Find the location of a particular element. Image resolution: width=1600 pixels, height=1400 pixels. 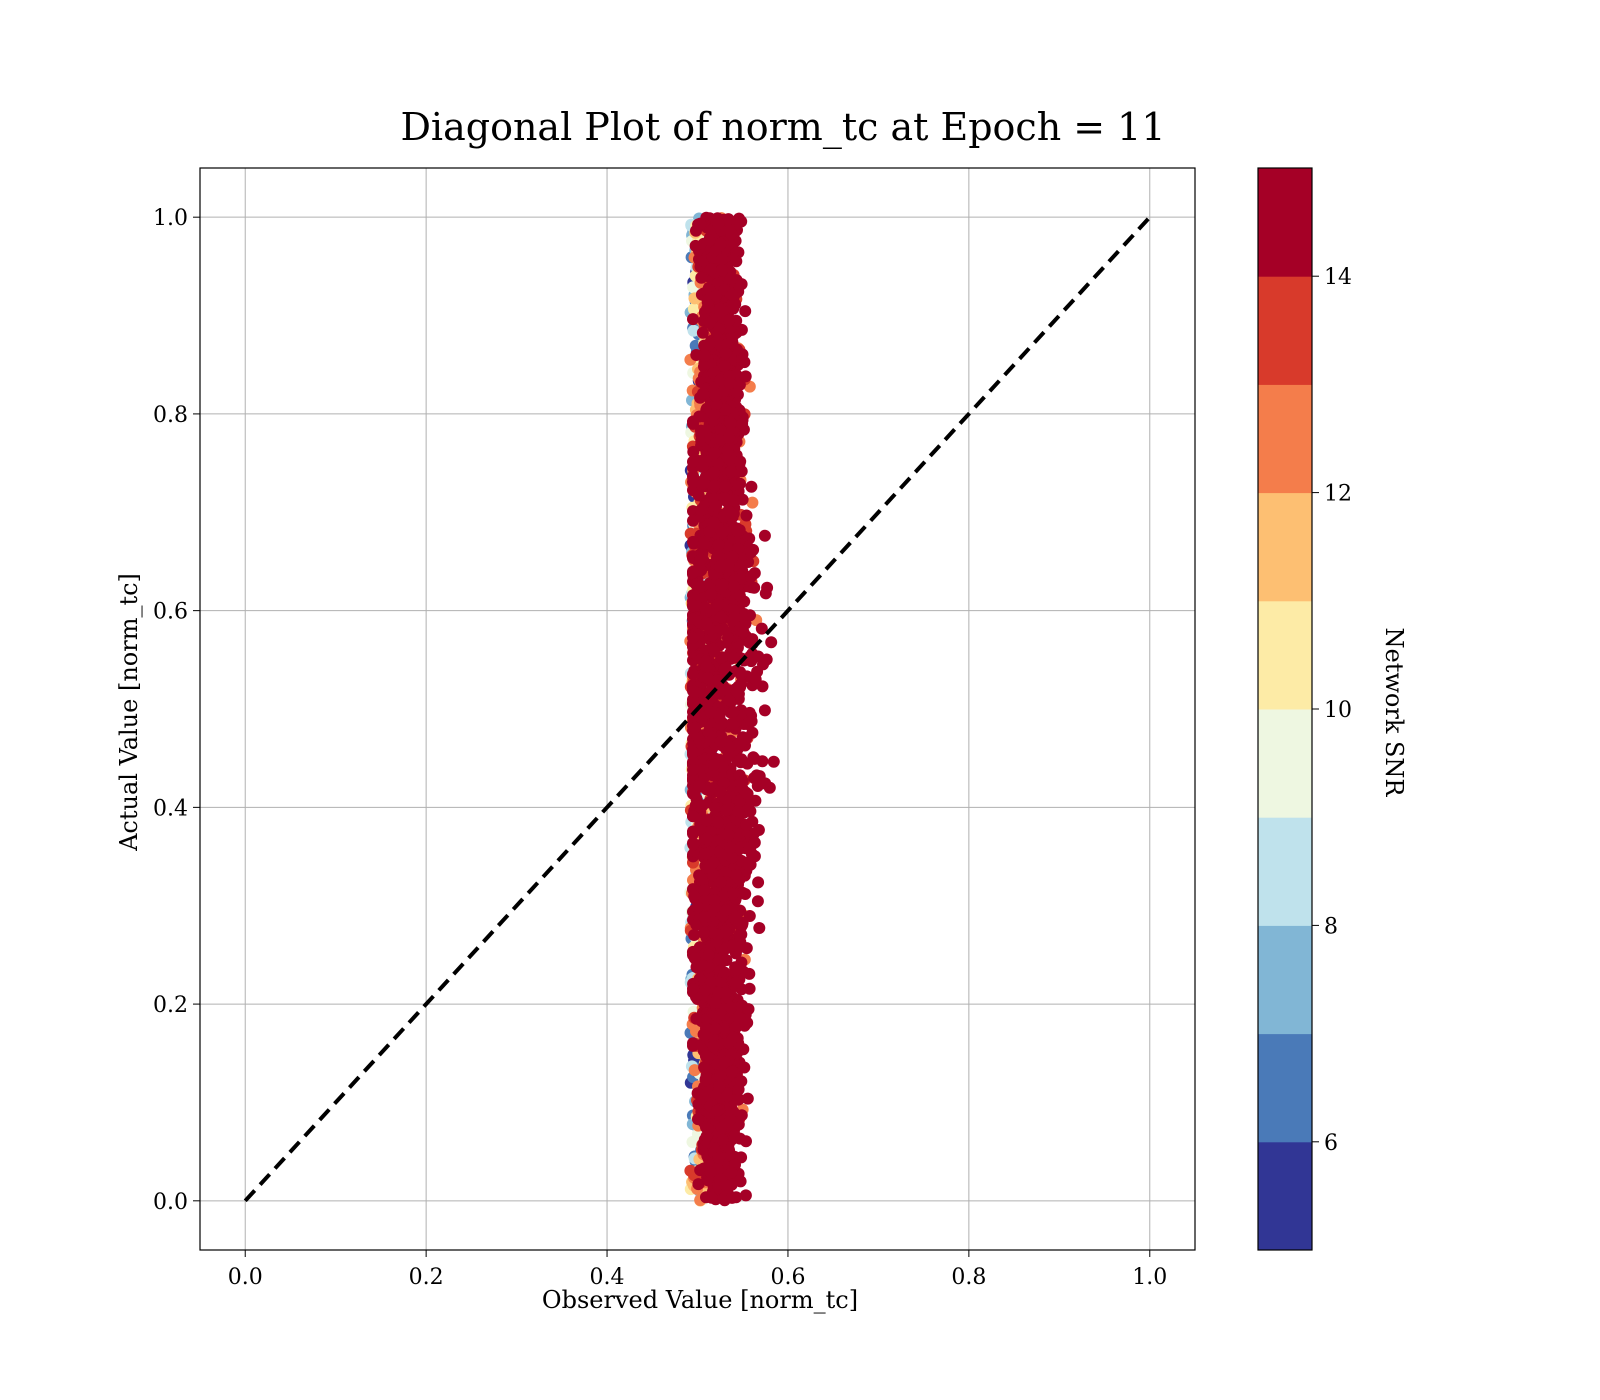

y-axis: 0.0 0.2 0.4 0.6 0.8 1.0 is located at coordinates (176, 710).